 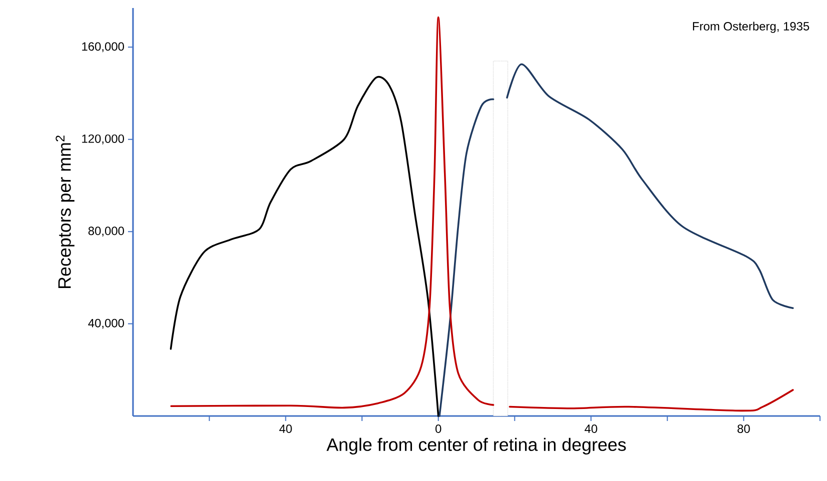 I want to click on y-tick-label: 40,000, so click(x=106, y=323).